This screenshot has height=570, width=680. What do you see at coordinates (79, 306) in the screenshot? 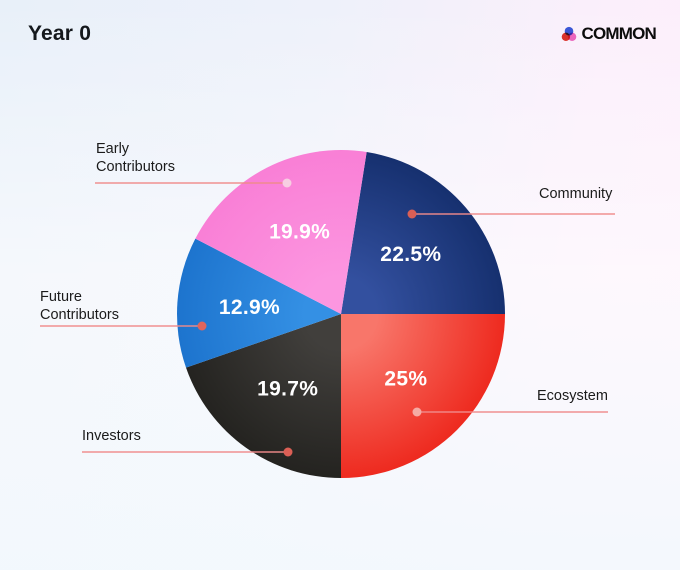
I see `callout-label-future-contributors: Future Contributors` at bounding box center [79, 306].